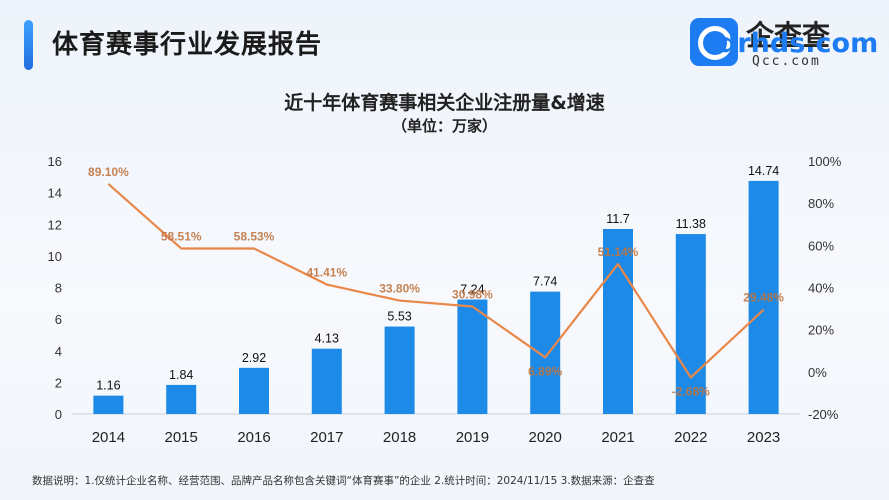 Image resolution: width=889 pixels, height=500 pixels. What do you see at coordinates (55, 161) in the screenshot?
I see `y-left-tick-label: 16` at bounding box center [55, 161].